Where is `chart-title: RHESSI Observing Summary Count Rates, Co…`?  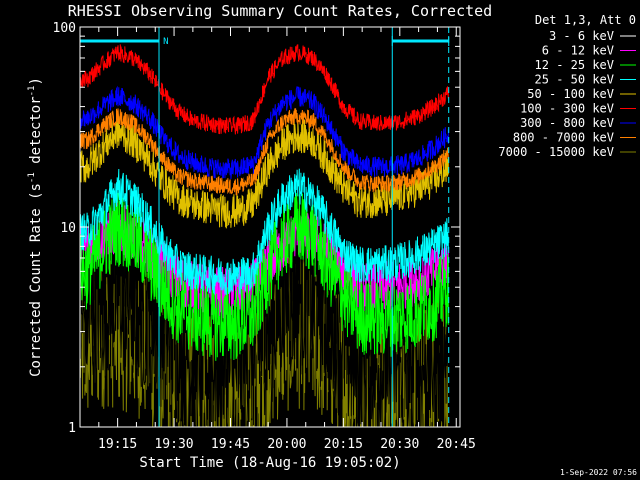 chart-title: RHESSI Observing Summary Count Rates, Co… is located at coordinates (280, 11).